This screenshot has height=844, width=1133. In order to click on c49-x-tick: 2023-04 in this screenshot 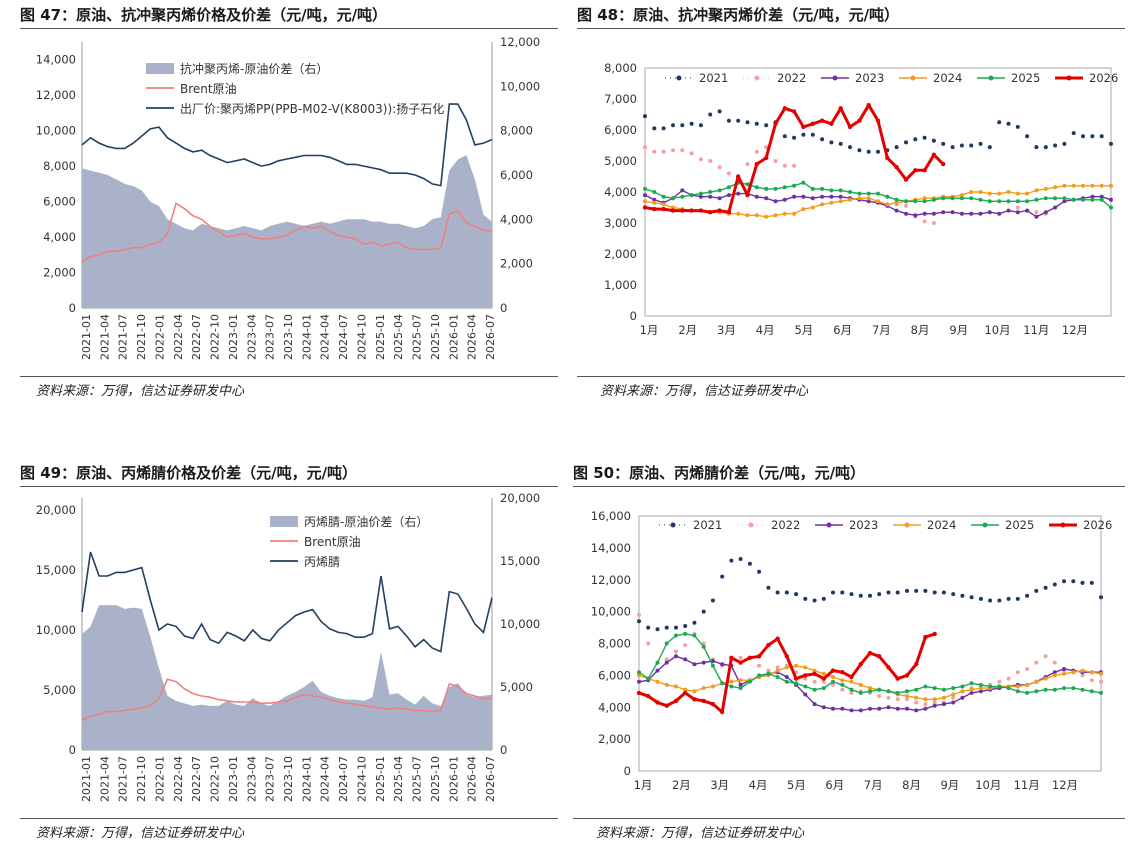, I will do `click(251, 779)`.